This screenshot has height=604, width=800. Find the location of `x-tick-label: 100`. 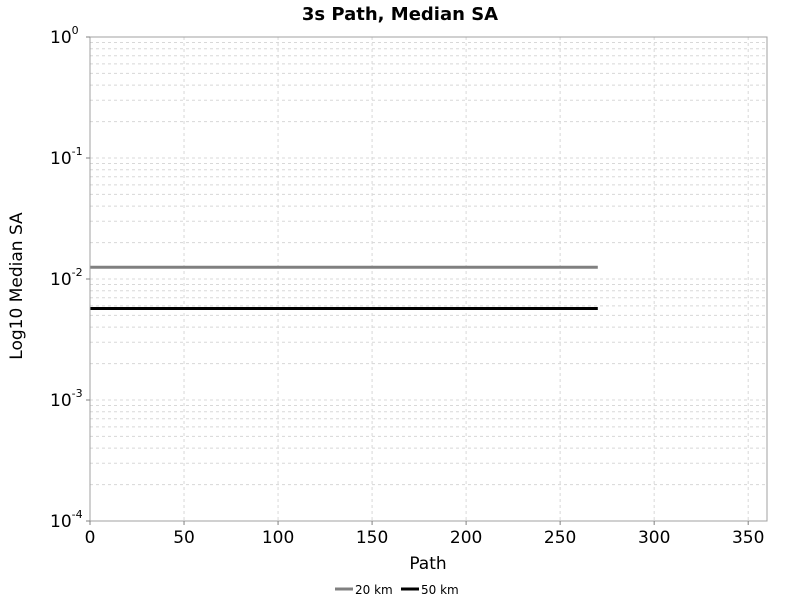

x-tick-label: 100 is located at coordinates (278, 538).